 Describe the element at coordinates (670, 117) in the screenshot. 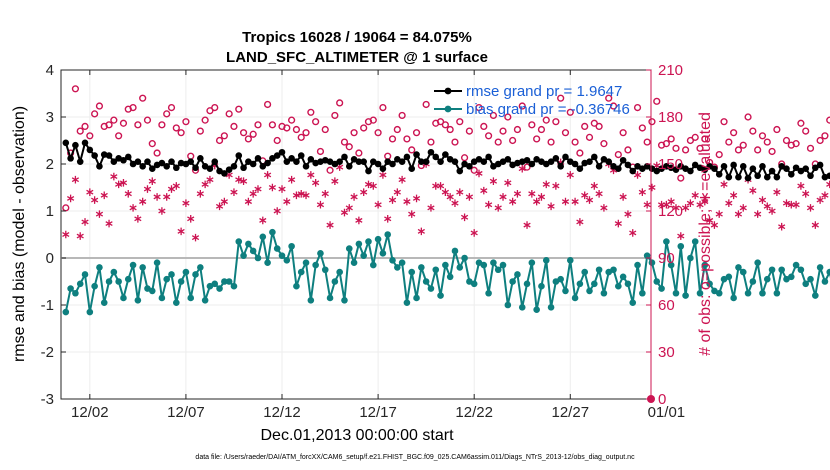

I see `y-right-tick-label-6: 180` at that location.